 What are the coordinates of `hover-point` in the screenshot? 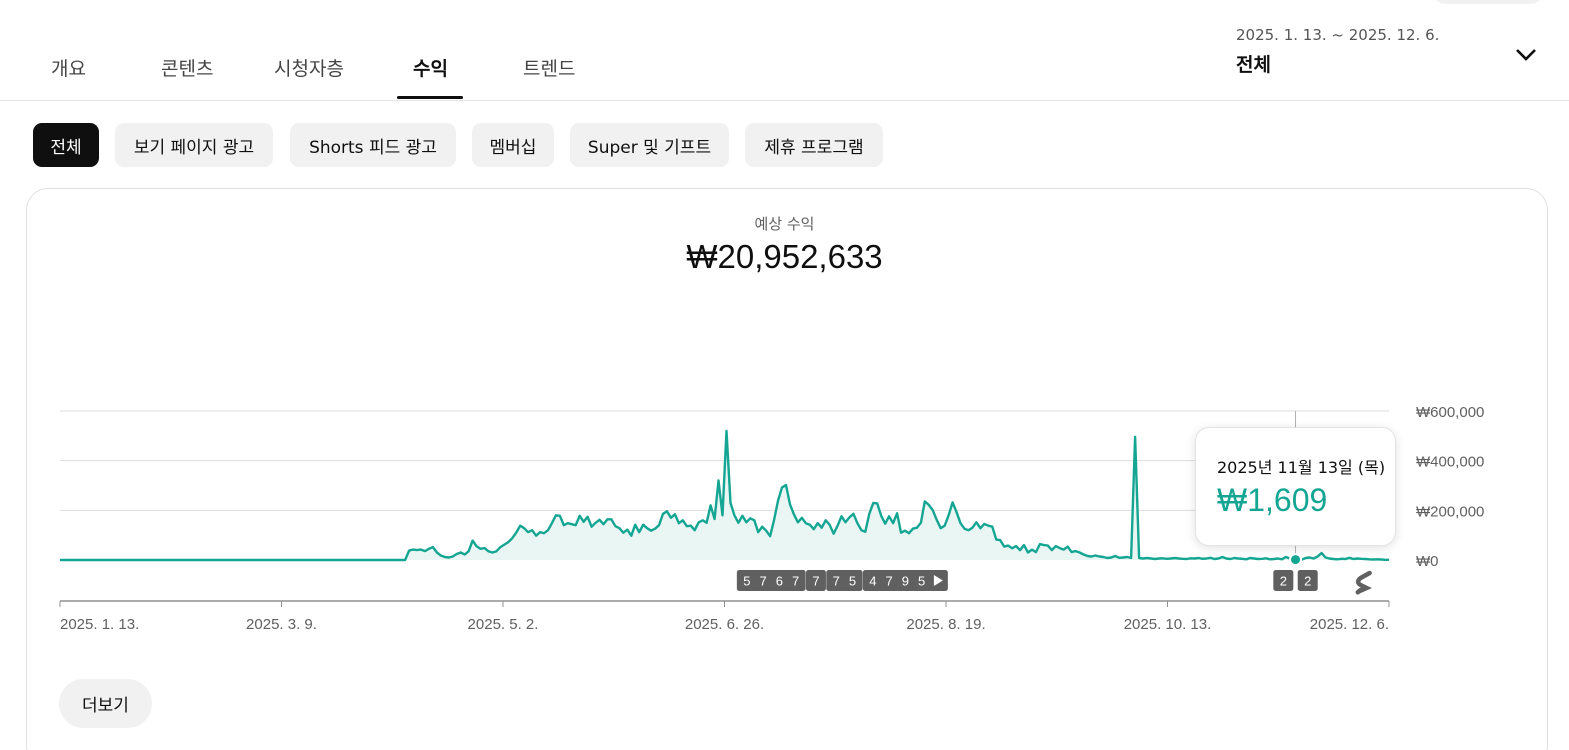 It's located at (1296, 560).